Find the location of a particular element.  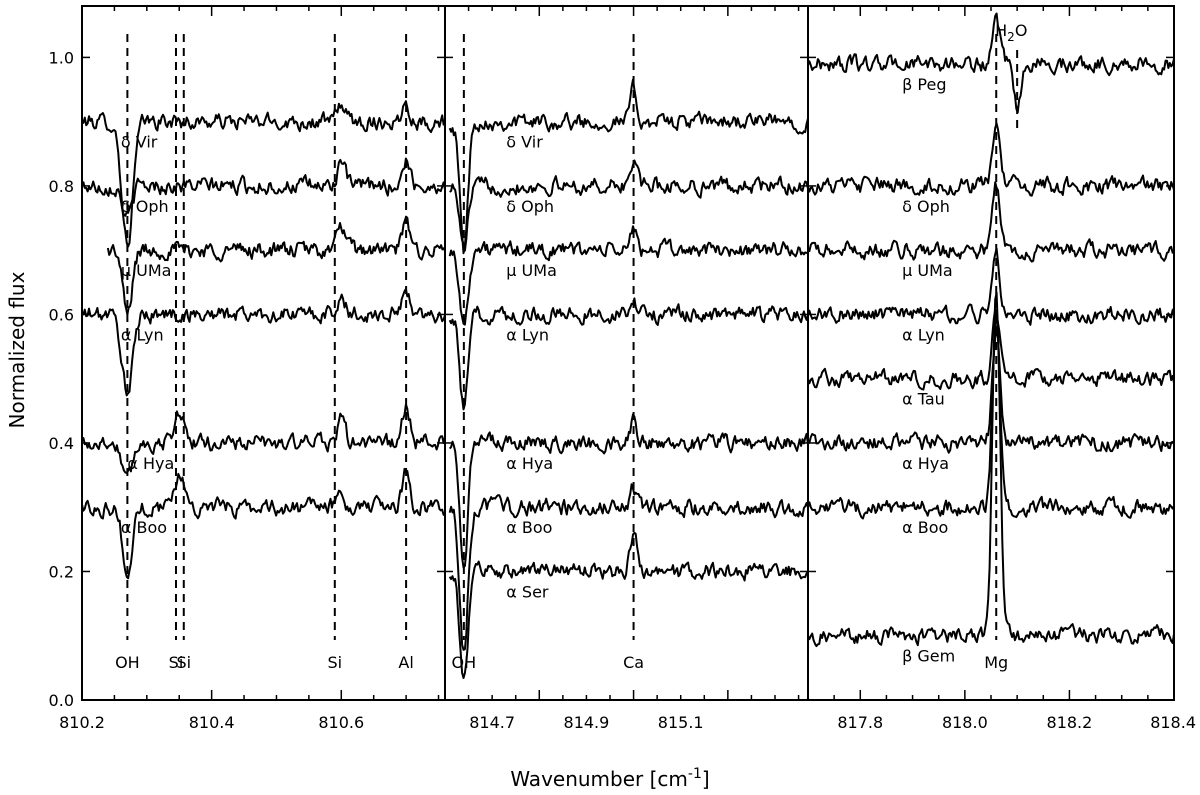

x-tick-label: 814.7 is located at coordinates (492, 722).